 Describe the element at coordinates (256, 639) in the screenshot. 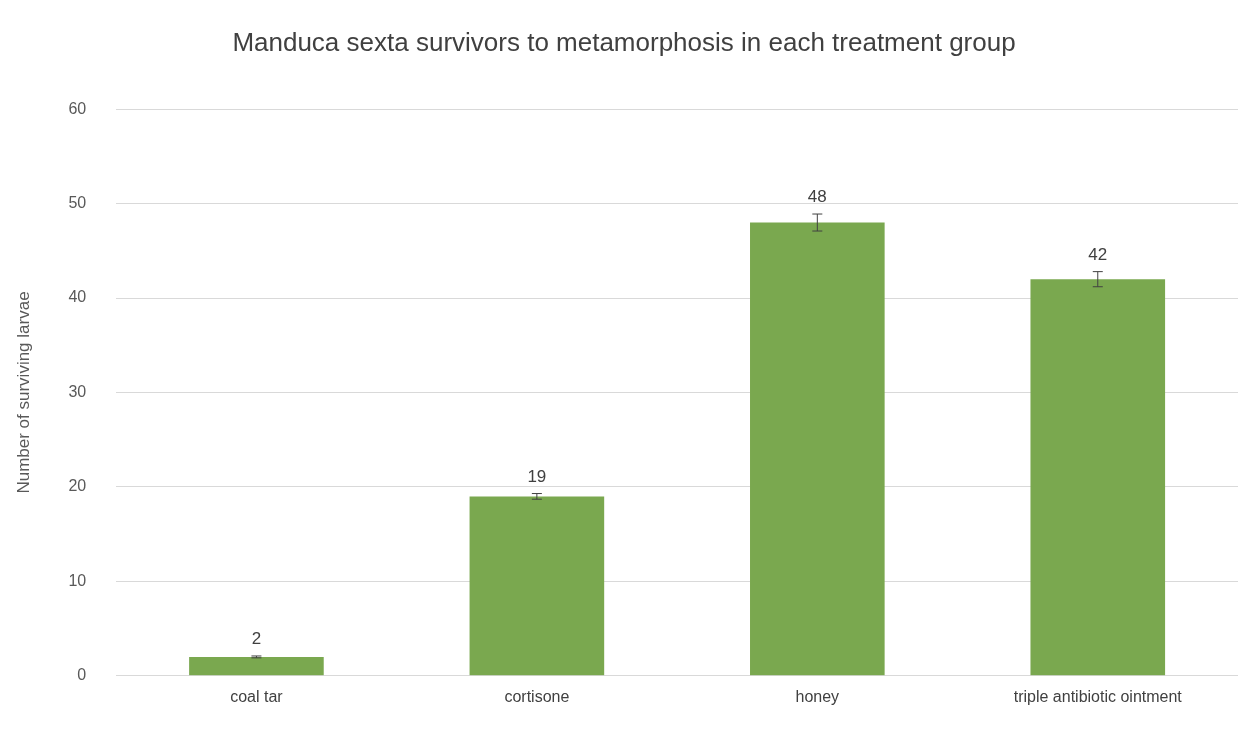

I see `data-label: 2` at that location.